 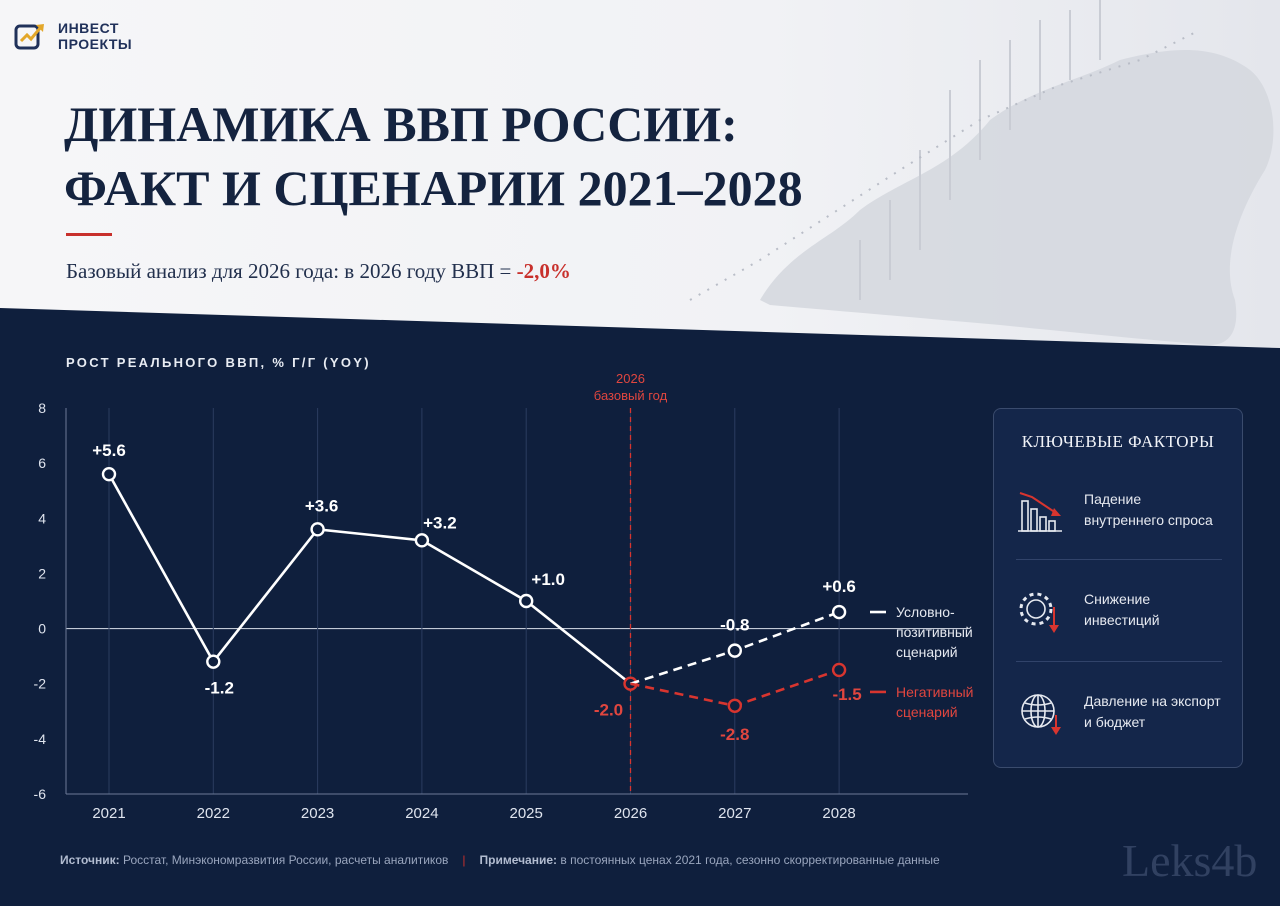 I want to click on factor-investment-line-1: Снижение, so click(x=1117, y=599).